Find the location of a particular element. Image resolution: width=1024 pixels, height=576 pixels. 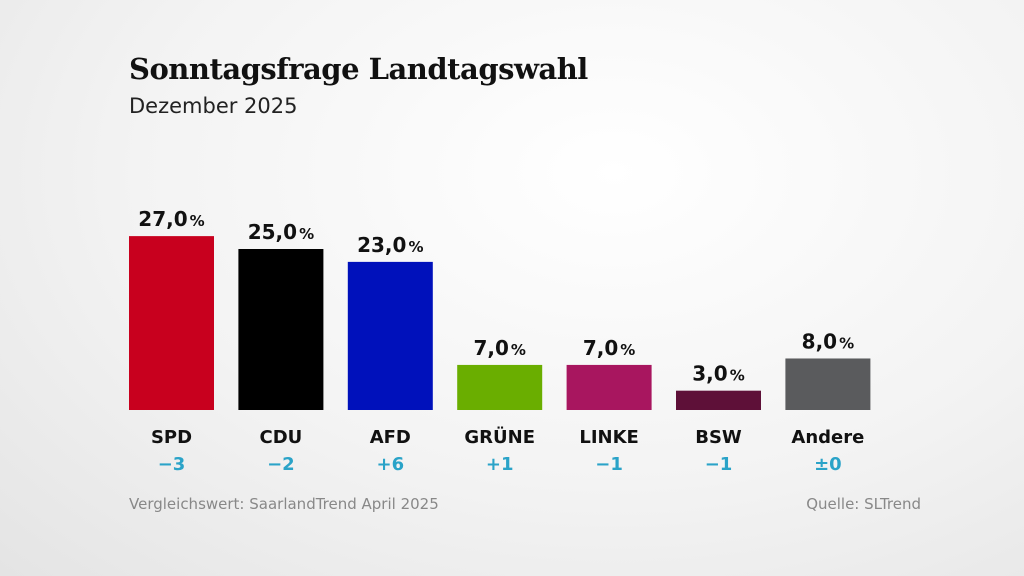

bar-spd is located at coordinates (171, 323).